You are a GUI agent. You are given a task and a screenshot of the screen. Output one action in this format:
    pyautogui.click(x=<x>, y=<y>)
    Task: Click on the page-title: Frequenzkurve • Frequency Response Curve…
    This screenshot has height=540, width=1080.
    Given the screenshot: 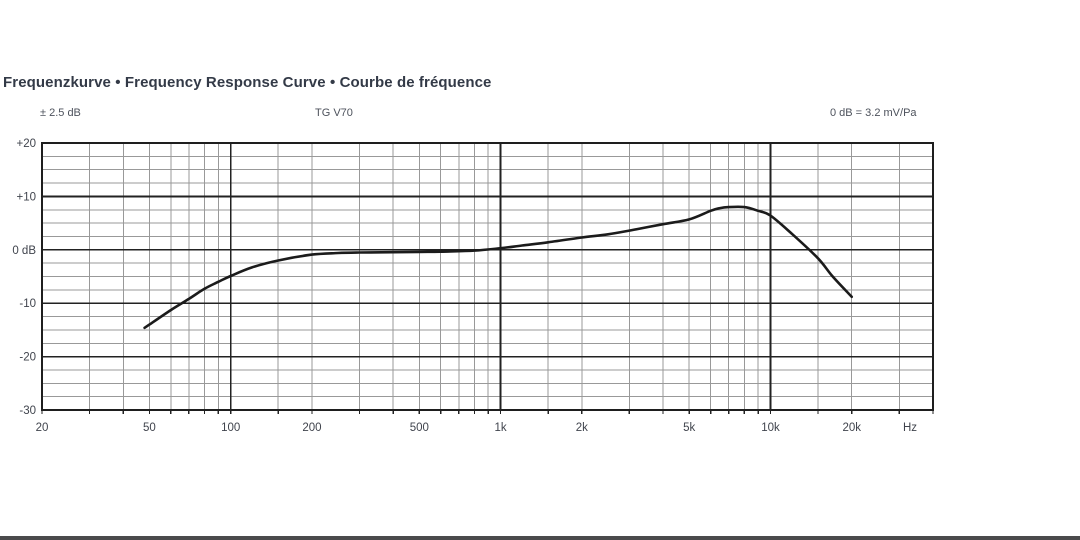 What is the action you would take?
    pyautogui.click(x=247, y=82)
    